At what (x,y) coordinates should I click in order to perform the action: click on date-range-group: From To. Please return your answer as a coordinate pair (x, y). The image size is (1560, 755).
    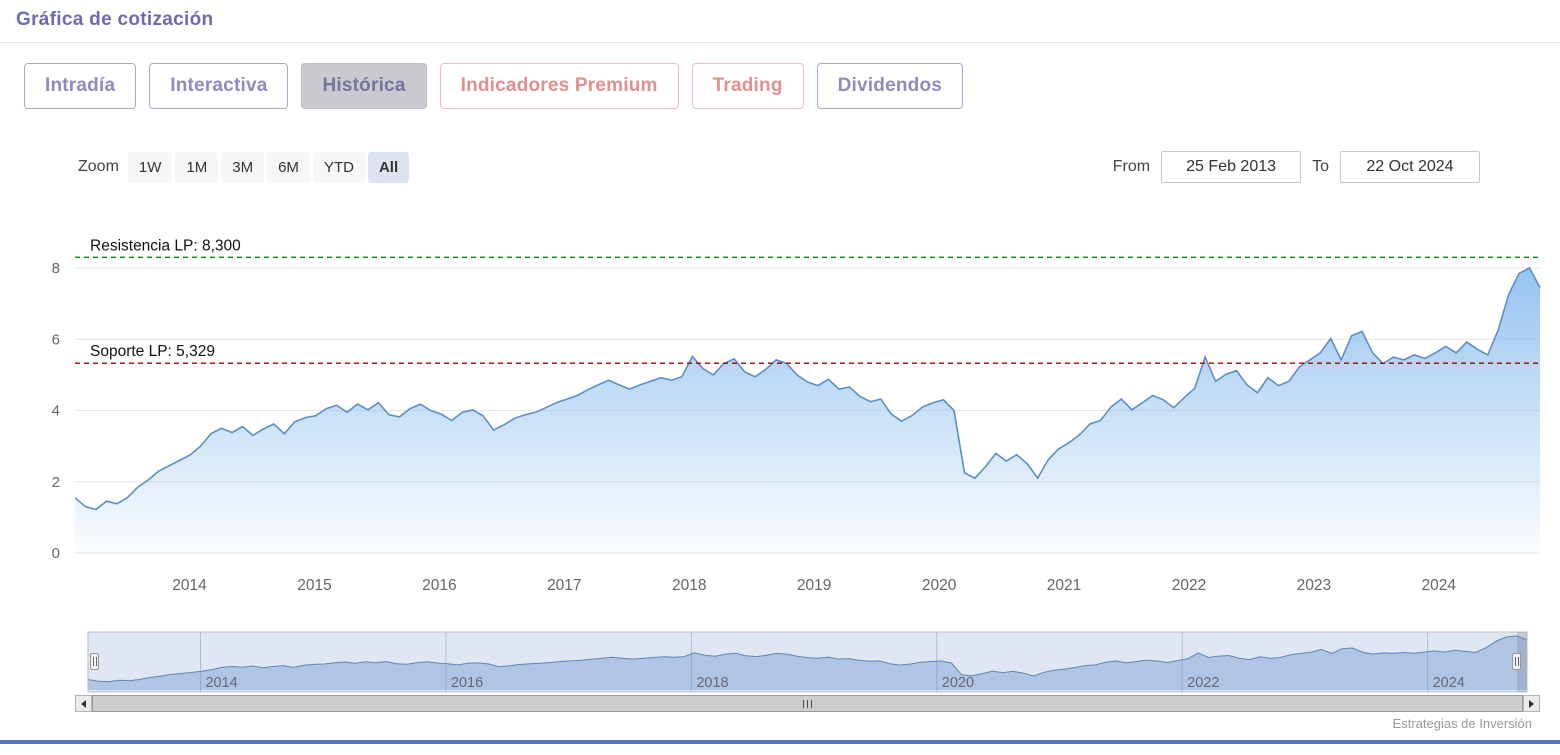
    Looking at the image, I should click on (1296, 167).